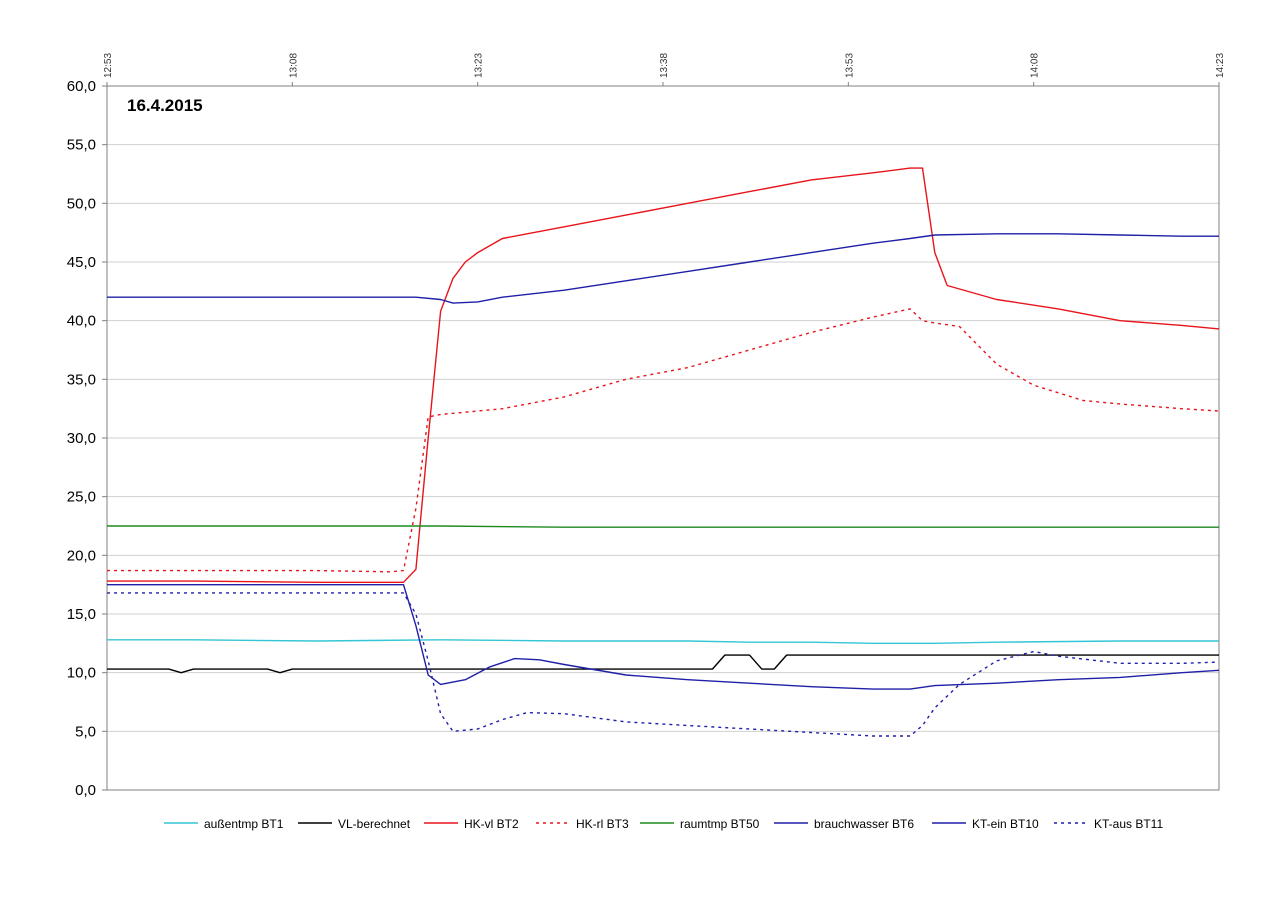 This screenshot has width=1280, height=904. Describe the element at coordinates (663, 641) in the screenshot. I see `series-line-au-entmp-bt1` at that location.